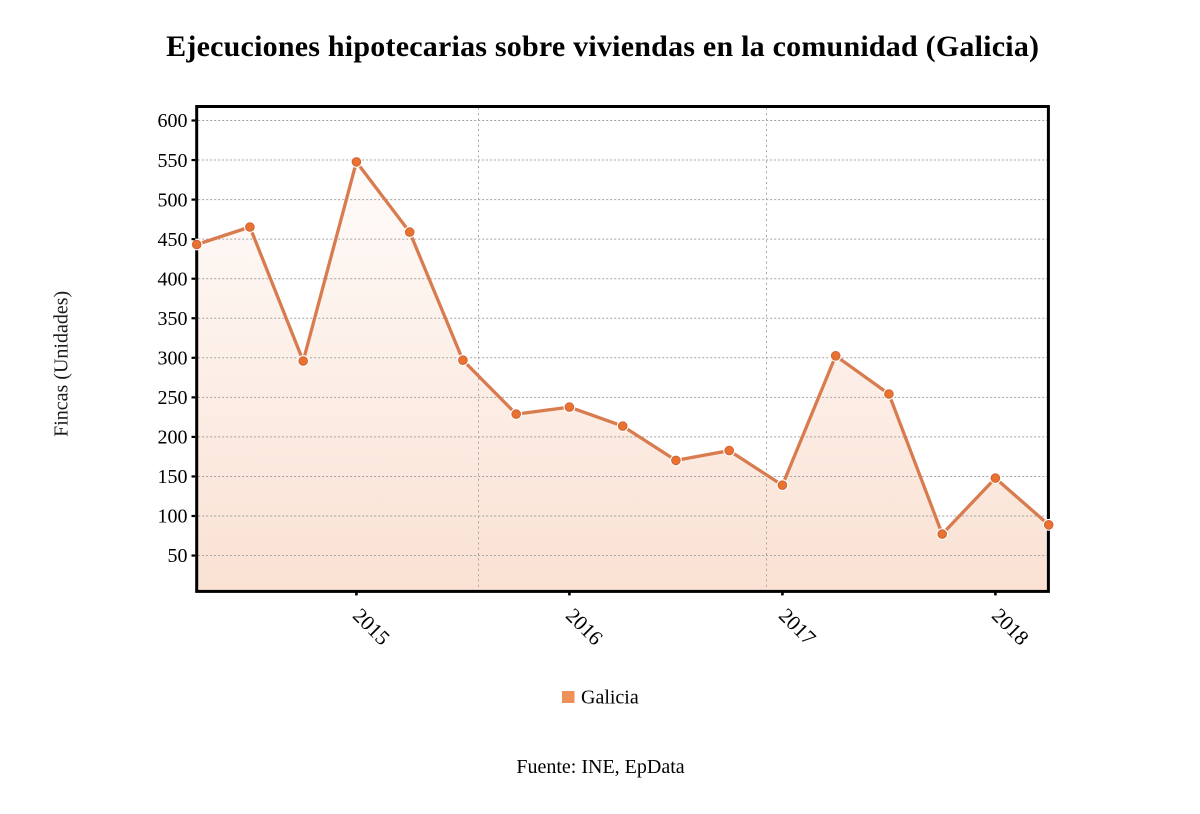  Describe the element at coordinates (173, 438) in the screenshot. I see `svg-text: 200` at that location.